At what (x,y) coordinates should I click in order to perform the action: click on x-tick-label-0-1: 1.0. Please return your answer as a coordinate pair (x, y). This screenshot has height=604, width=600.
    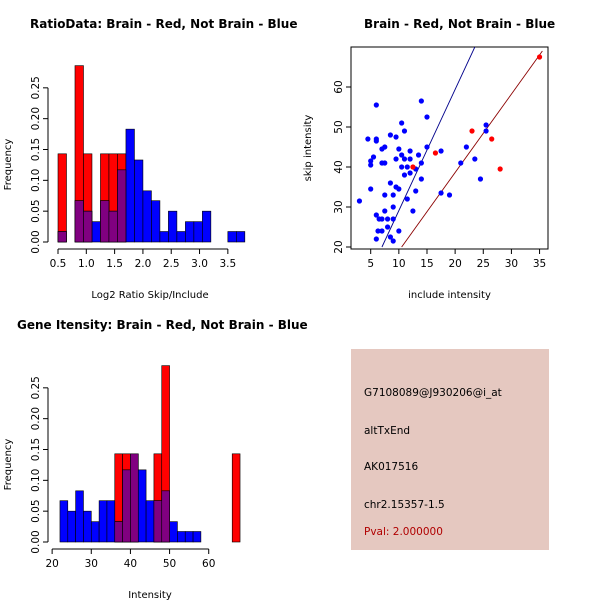
    Looking at the image, I should click on (86, 264).